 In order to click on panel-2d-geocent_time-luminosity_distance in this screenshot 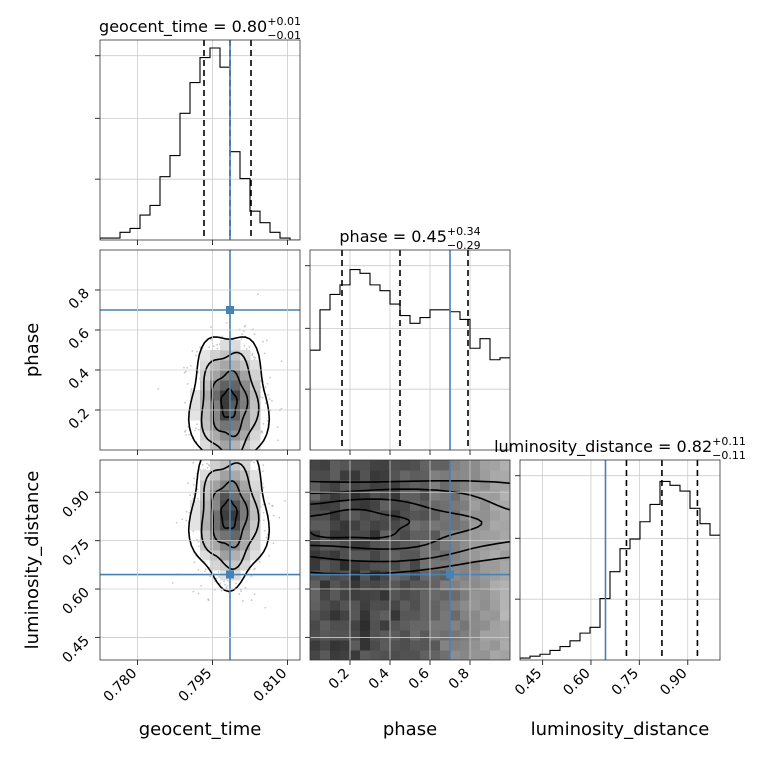, I will do `click(200, 560)`.